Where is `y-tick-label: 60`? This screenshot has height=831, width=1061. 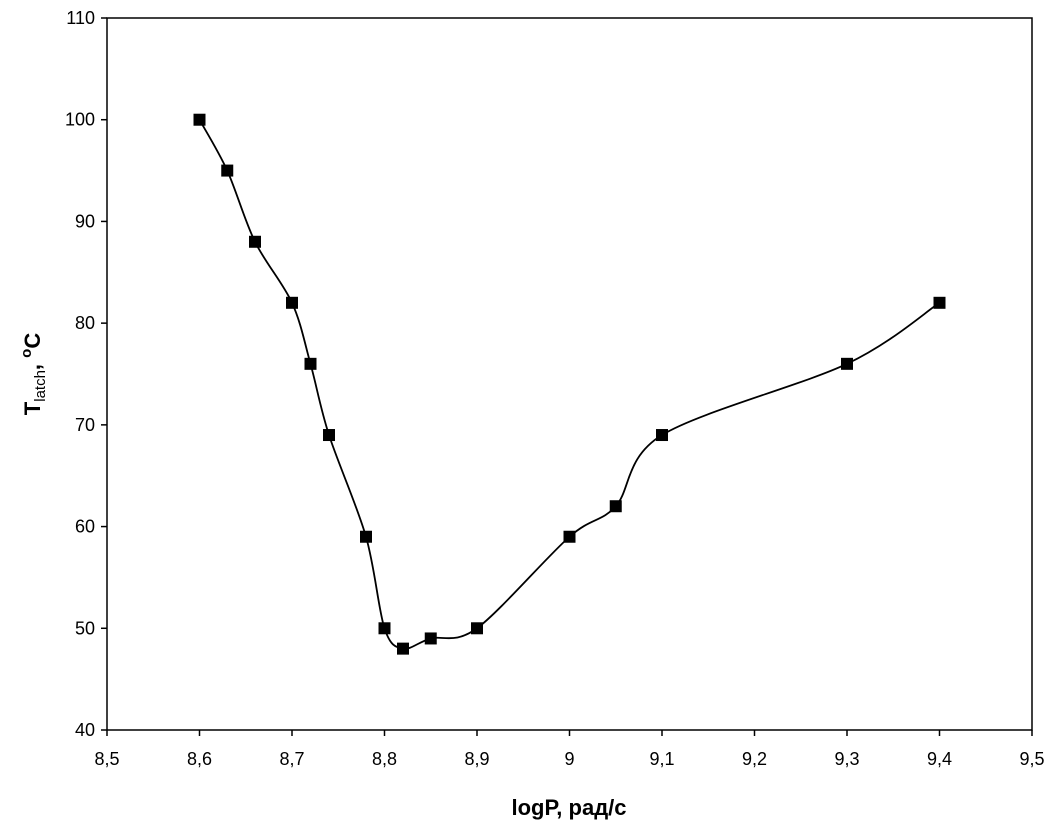
y-tick-label: 60 is located at coordinates (85, 527).